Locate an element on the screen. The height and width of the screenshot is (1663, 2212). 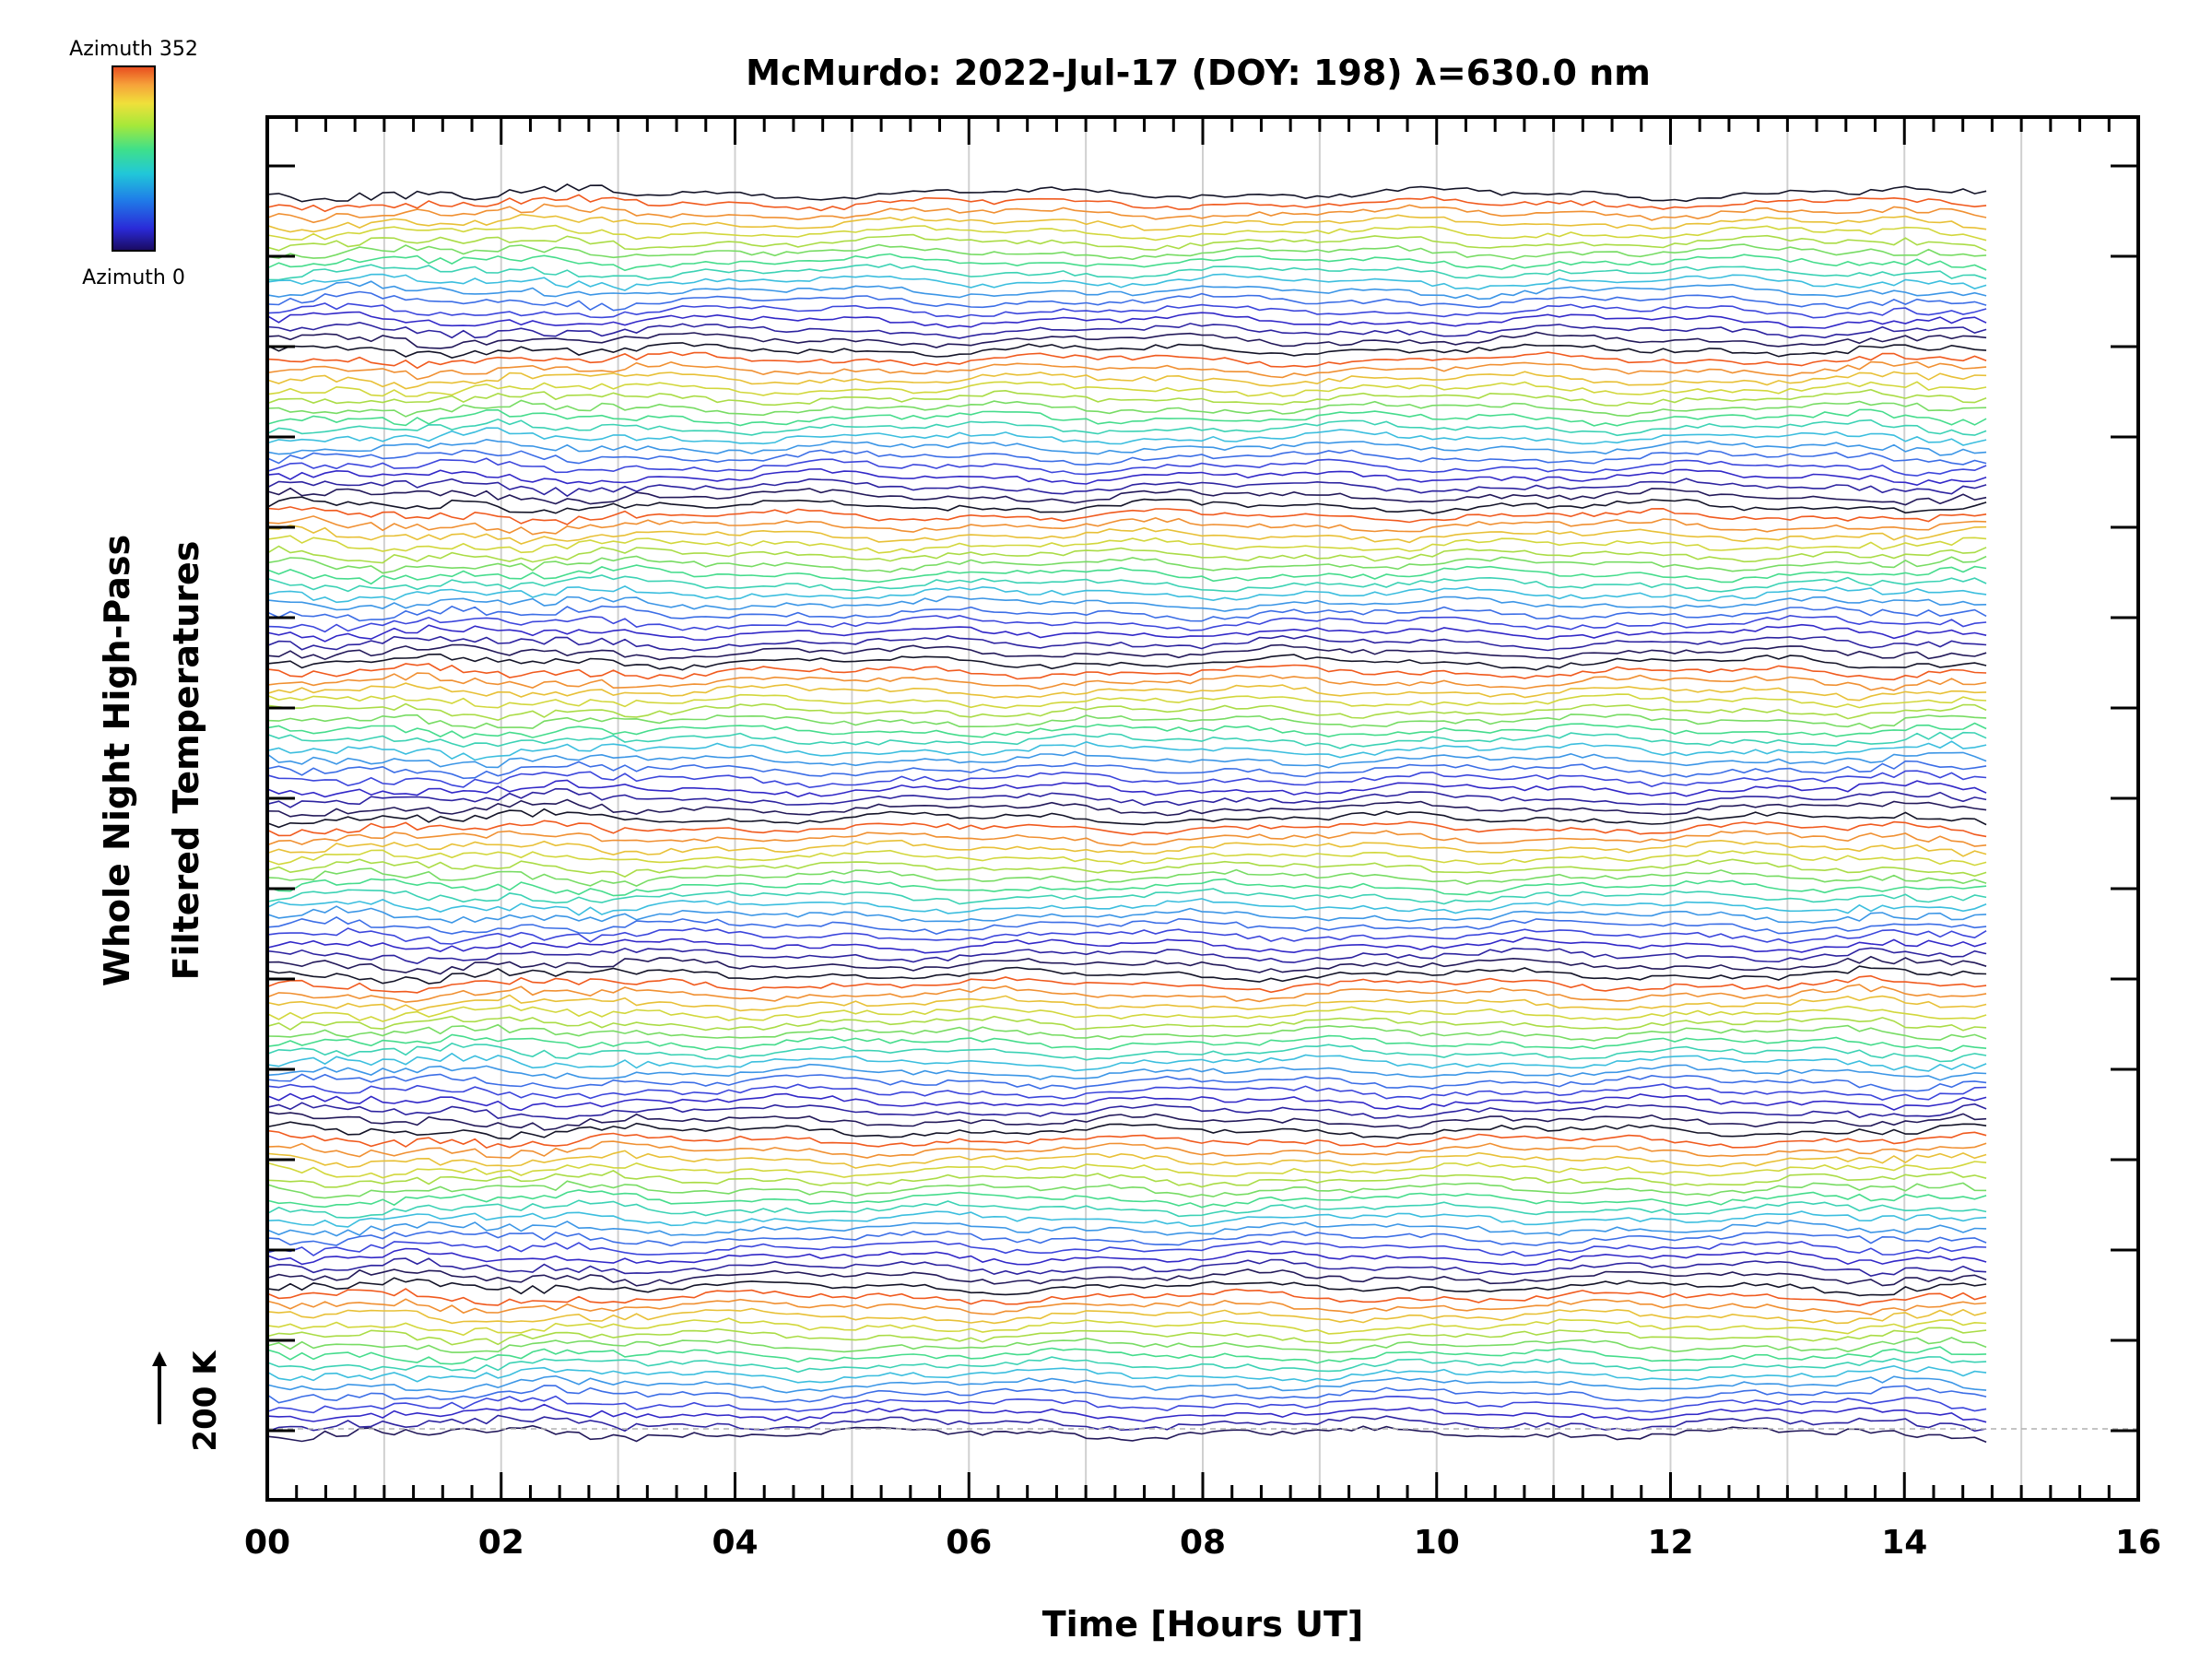
x-tick-label: 00 is located at coordinates (267, 1543).